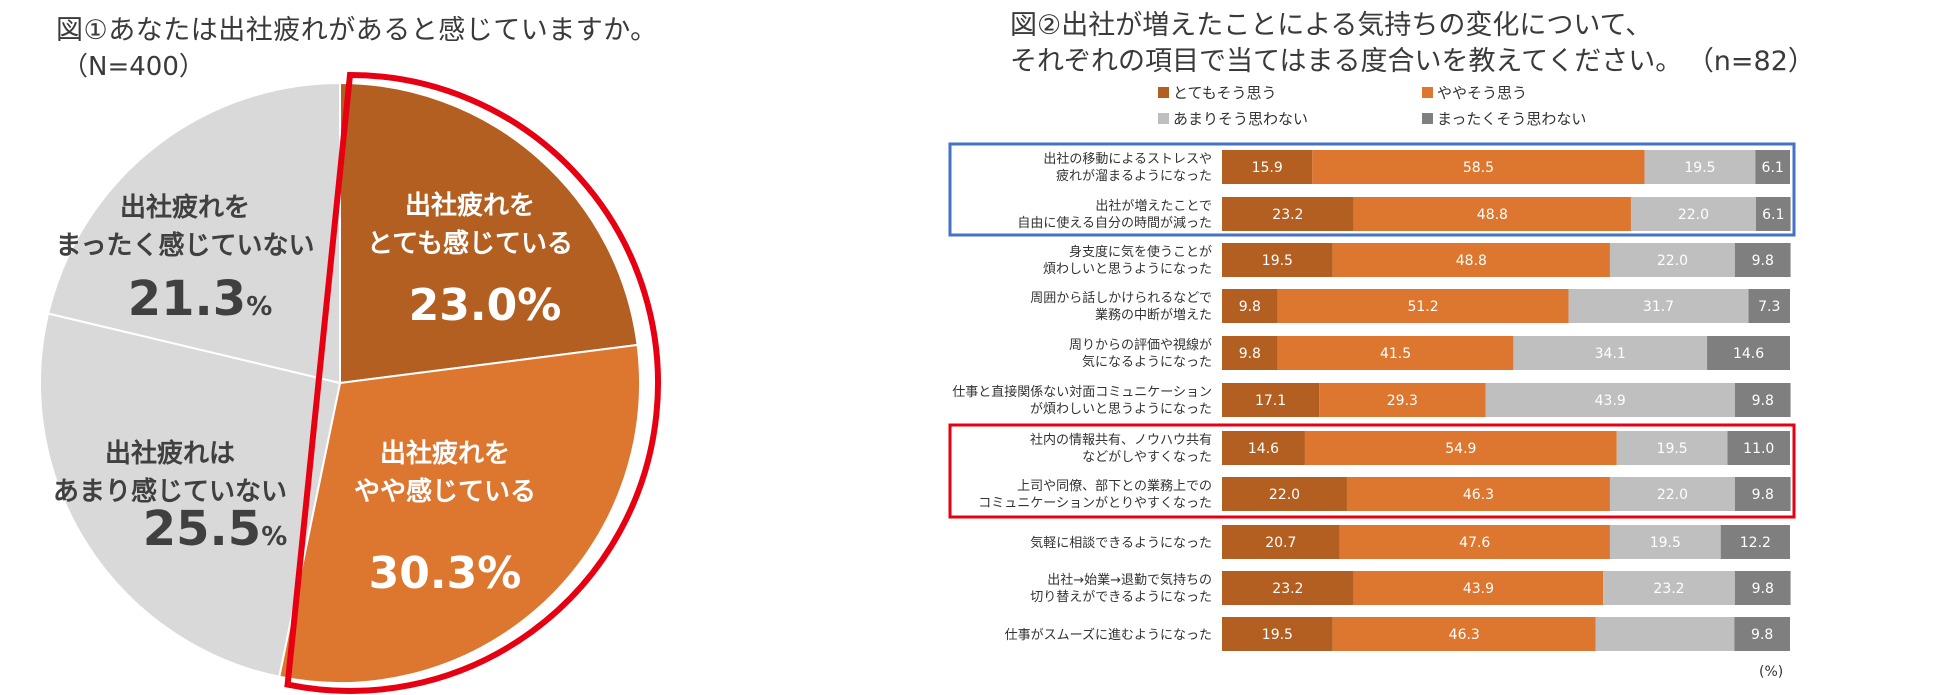 The height and width of the screenshot is (695, 1950). Describe the element at coordinates (1127, 269) in the screenshot. I see `category-label-row-3-line-2: 煩わしいと思うようになった` at that location.